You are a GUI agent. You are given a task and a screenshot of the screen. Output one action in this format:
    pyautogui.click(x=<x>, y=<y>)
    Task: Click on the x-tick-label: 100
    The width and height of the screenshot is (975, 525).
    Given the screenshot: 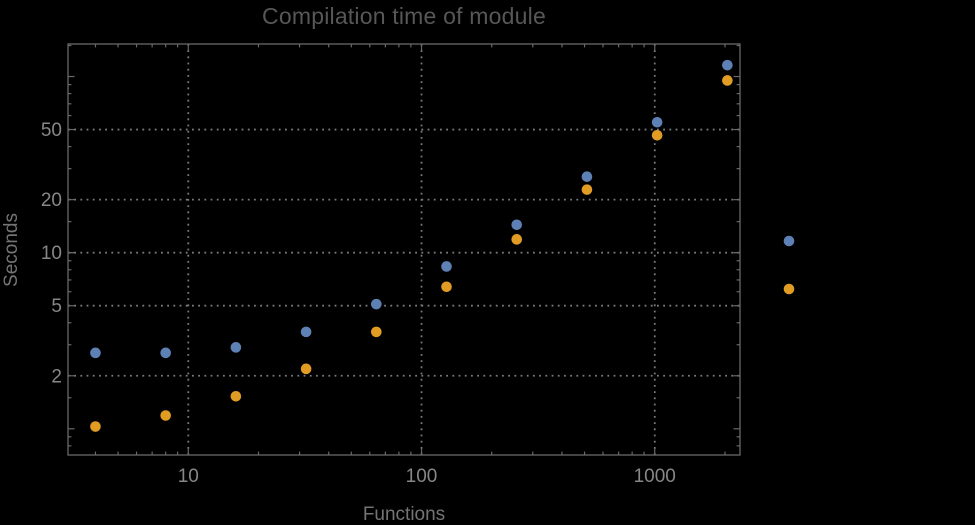 What is the action you would take?
    pyautogui.click(x=422, y=476)
    